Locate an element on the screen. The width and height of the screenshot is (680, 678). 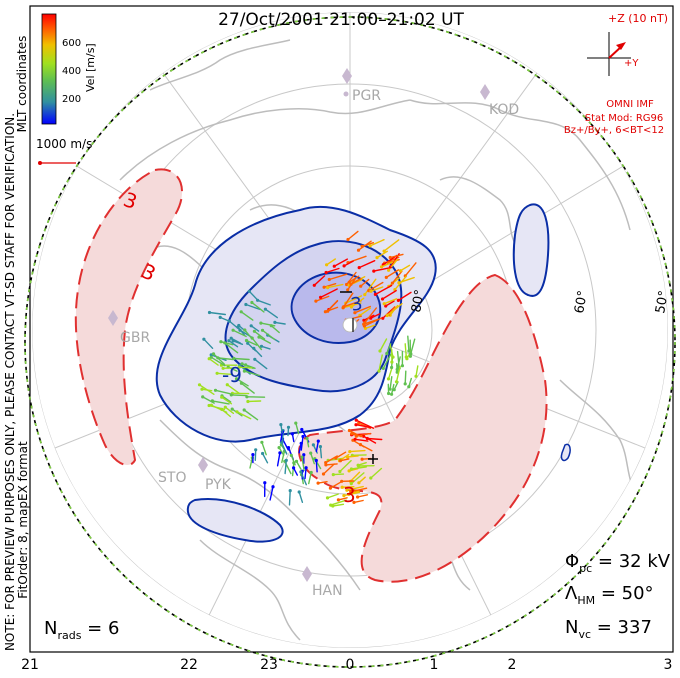
fit-order-note: FitOrder: 8, mapEX format is located at coordinates (23, 520).